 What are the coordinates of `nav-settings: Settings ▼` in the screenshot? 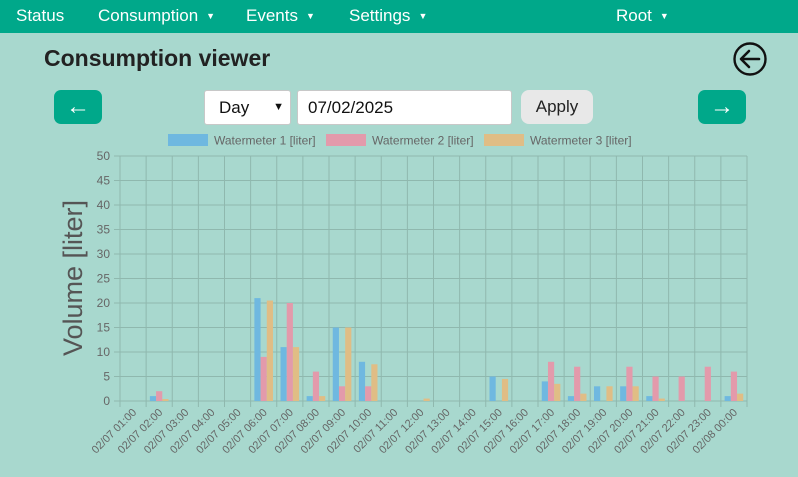 It's located at (388, 16).